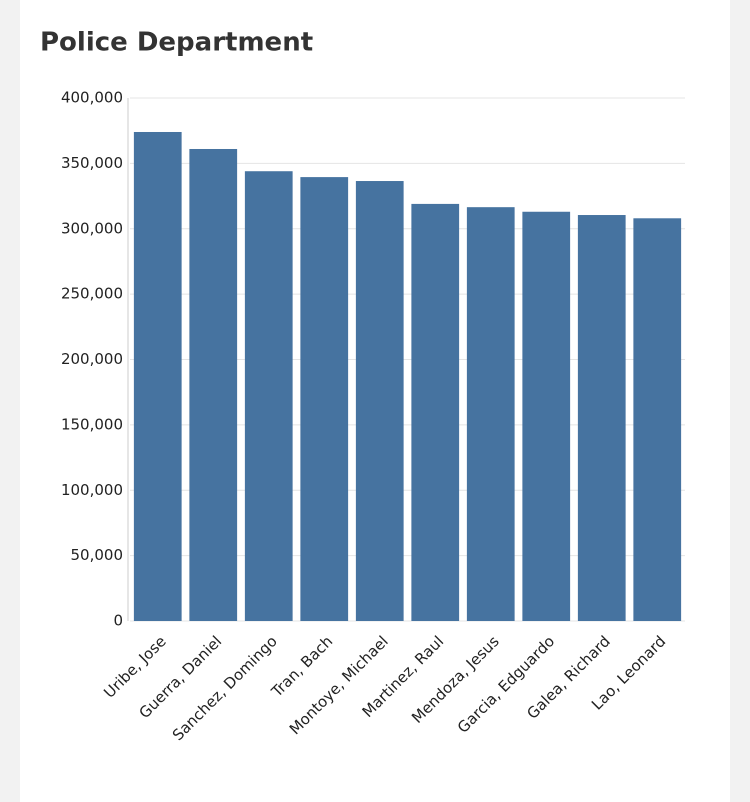 The width and height of the screenshot is (750, 802). I want to click on y-tick-label: 350,000, so click(92, 163).